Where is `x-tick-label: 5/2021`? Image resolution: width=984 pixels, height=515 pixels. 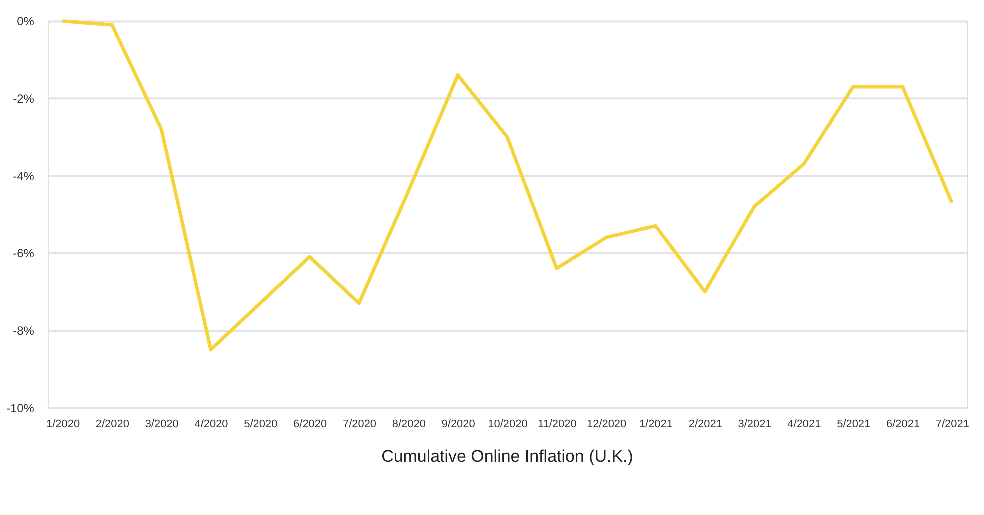 x-tick-label: 5/2021 is located at coordinates (854, 424).